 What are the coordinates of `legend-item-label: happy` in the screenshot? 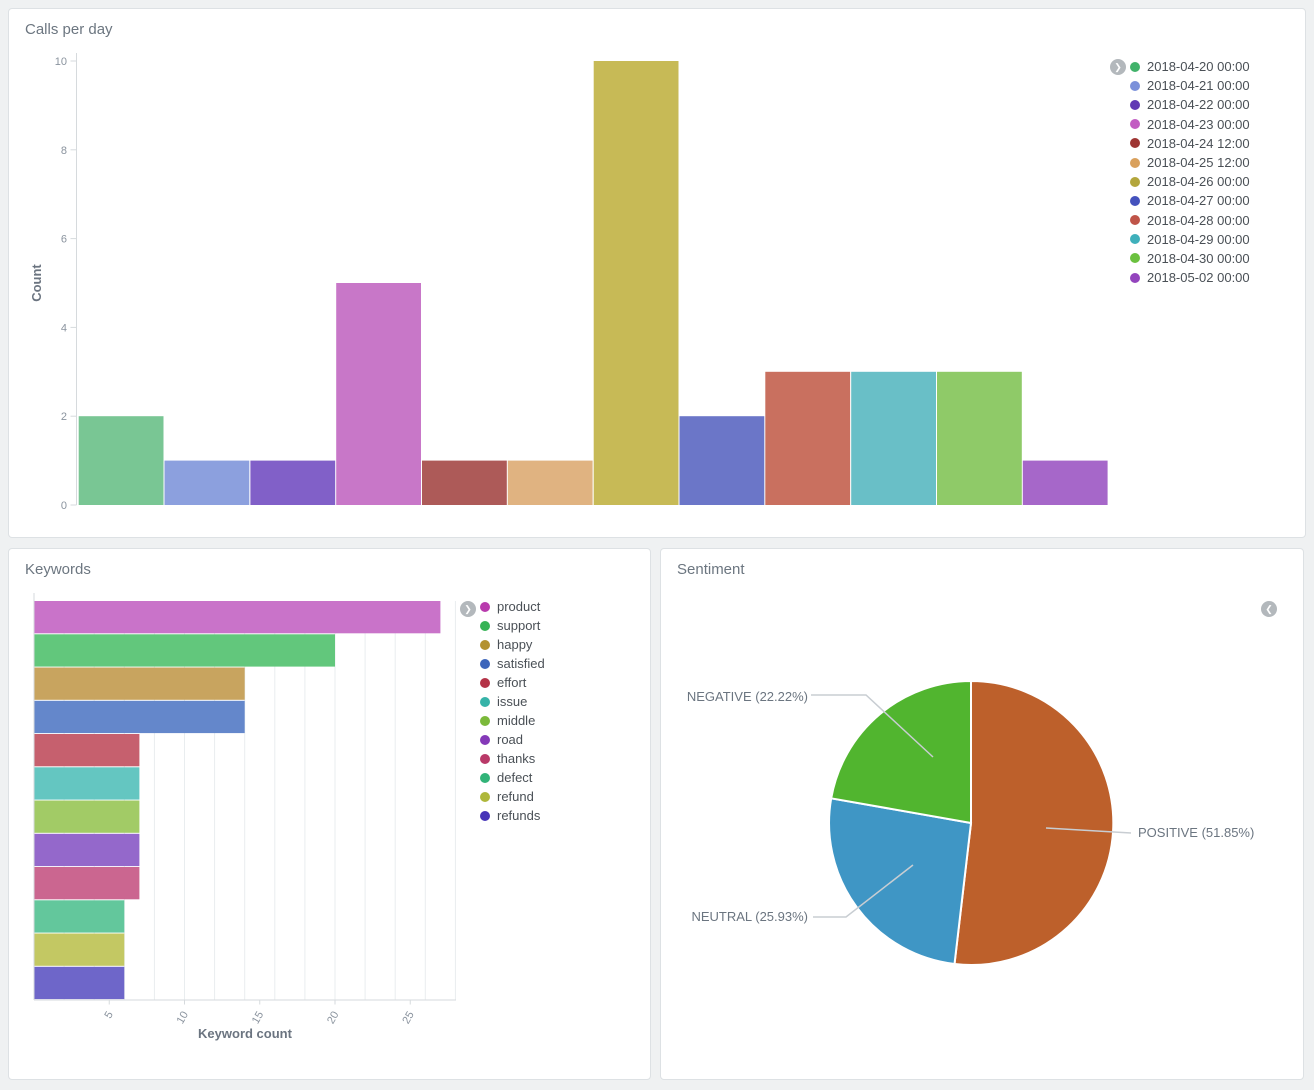 It's located at (515, 644).